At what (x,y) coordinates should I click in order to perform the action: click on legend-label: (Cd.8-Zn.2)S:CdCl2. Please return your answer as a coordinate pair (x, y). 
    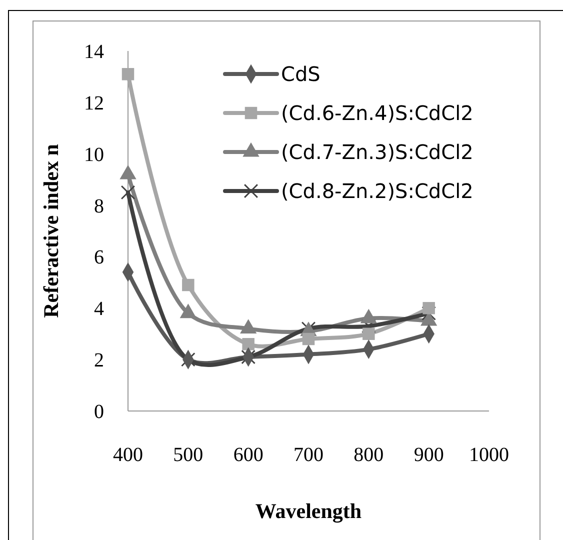
    Looking at the image, I should click on (377, 191).